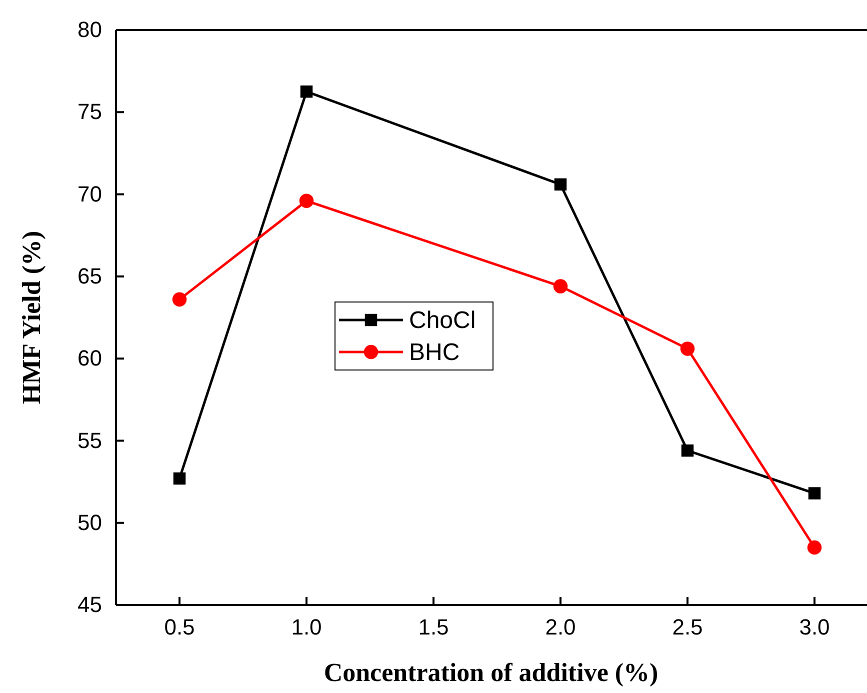 The width and height of the screenshot is (867, 693). I want to click on y-tick-label: 75, so click(90, 111).